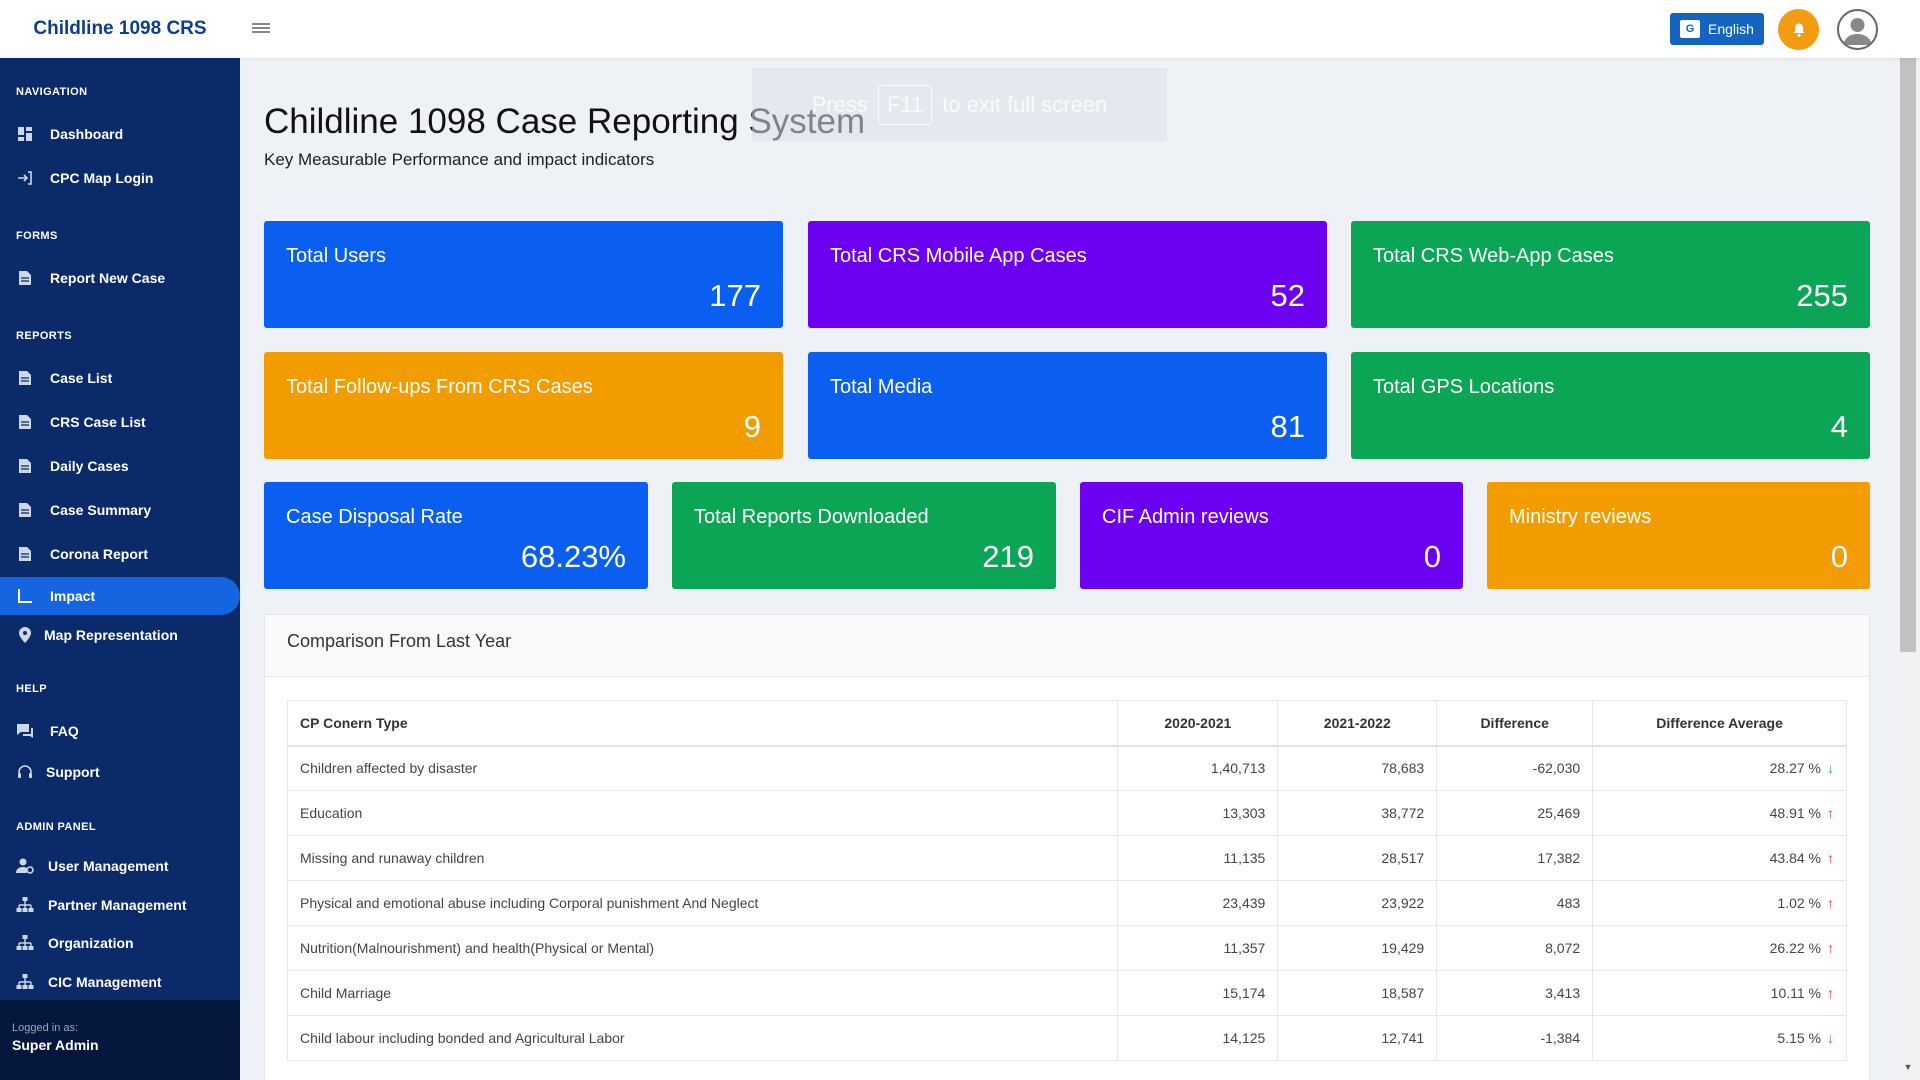 The height and width of the screenshot is (1080, 1920). I want to click on stat-card-label: Ministry reviews, so click(1580, 517).